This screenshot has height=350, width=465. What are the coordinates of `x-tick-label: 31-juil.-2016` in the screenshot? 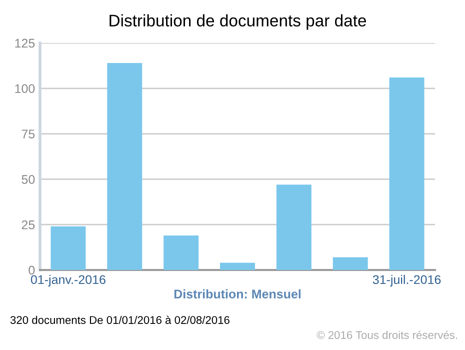 It's located at (406, 280).